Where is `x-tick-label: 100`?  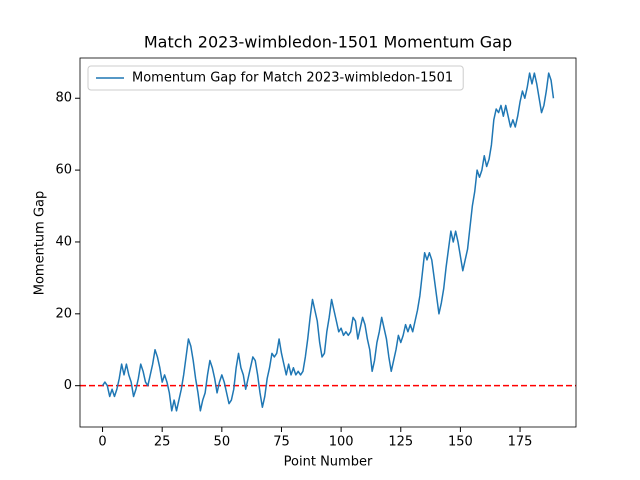 x-tick-label: 100 is located at coordinates (341, 442).